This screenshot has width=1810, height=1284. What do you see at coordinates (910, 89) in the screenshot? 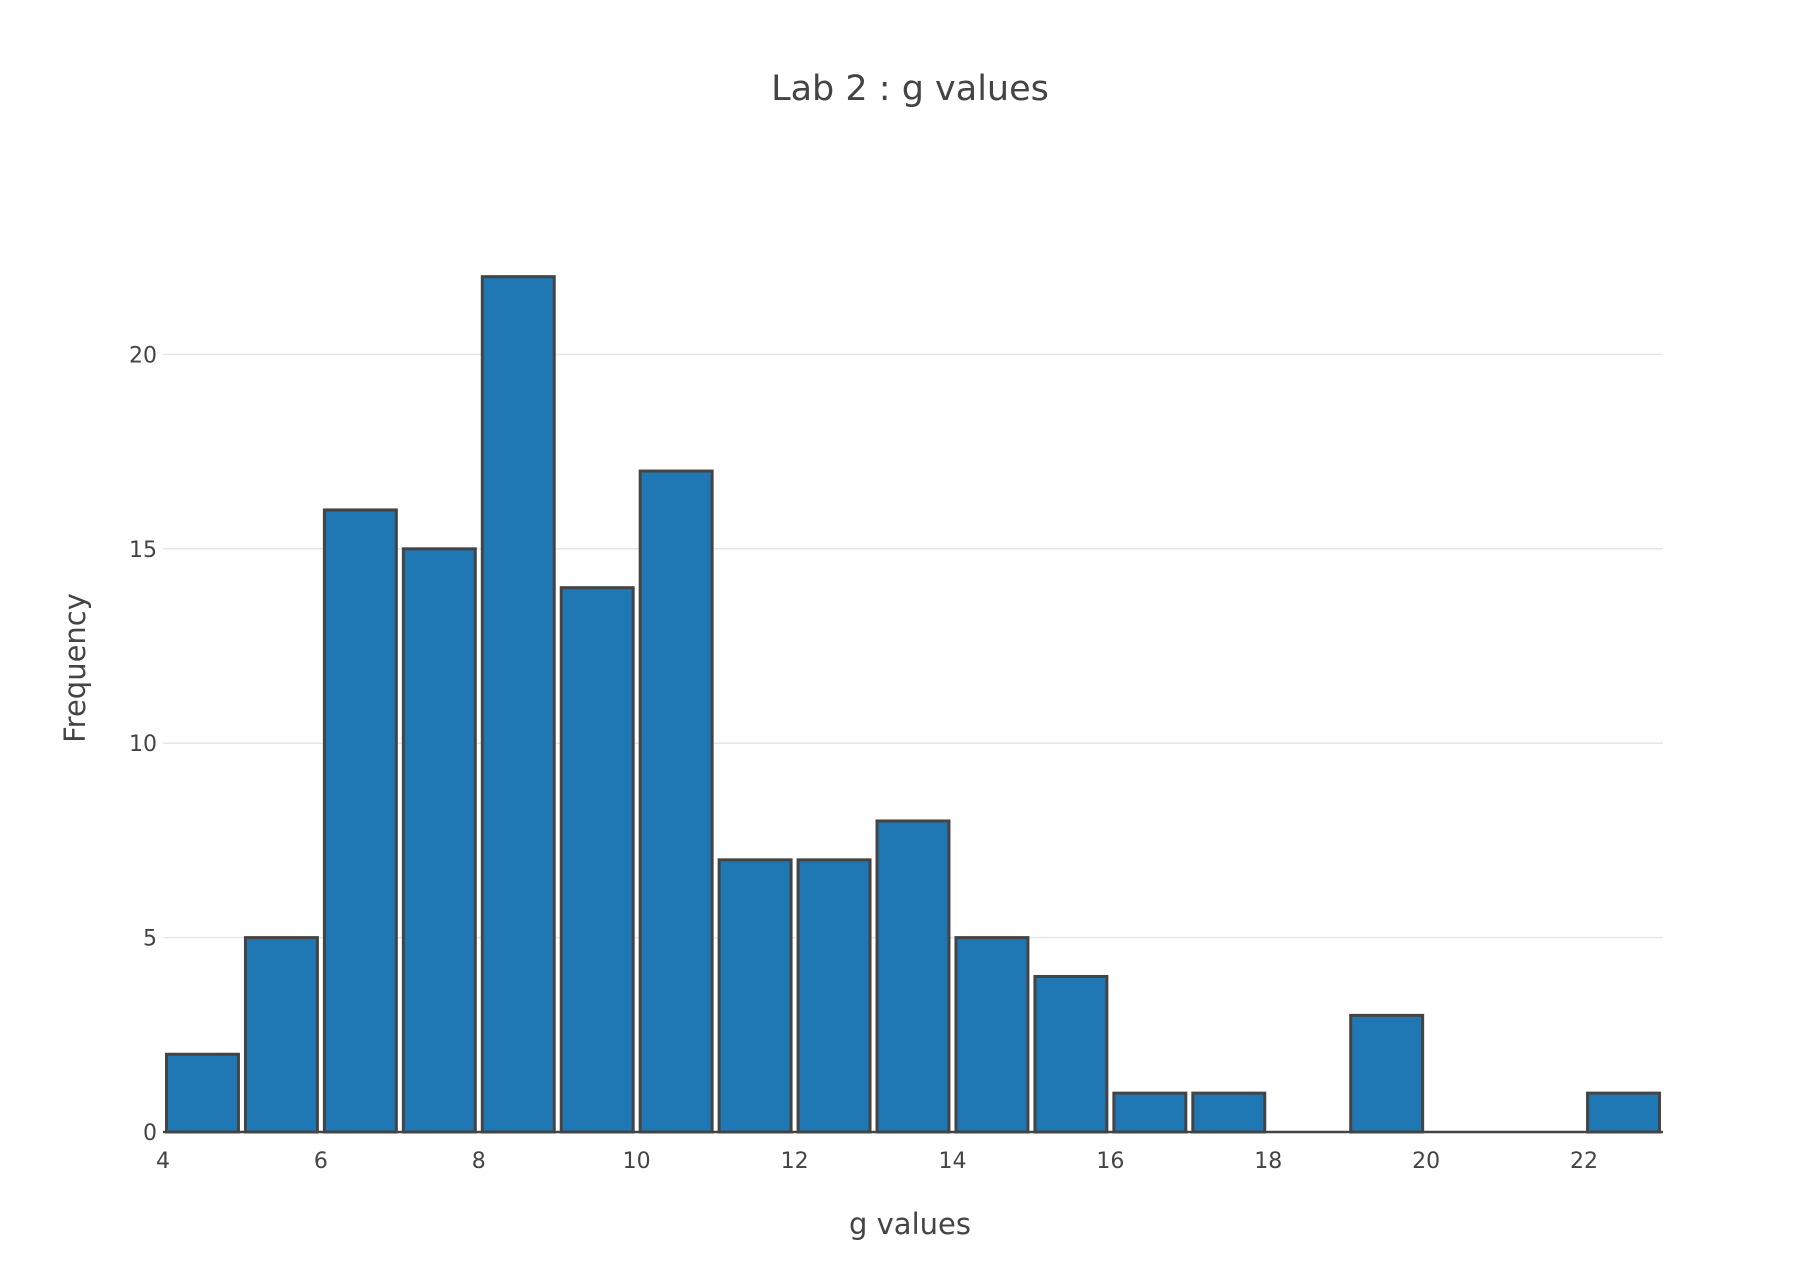
I see `chart-title: Lab 2 : g values` at bounding box center [910, 89].